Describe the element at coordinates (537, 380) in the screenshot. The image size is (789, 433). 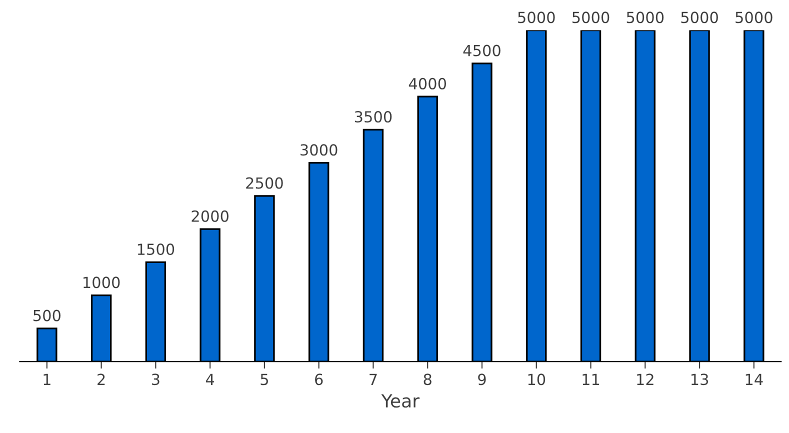
I see `x-tick-label: 10` at that location.